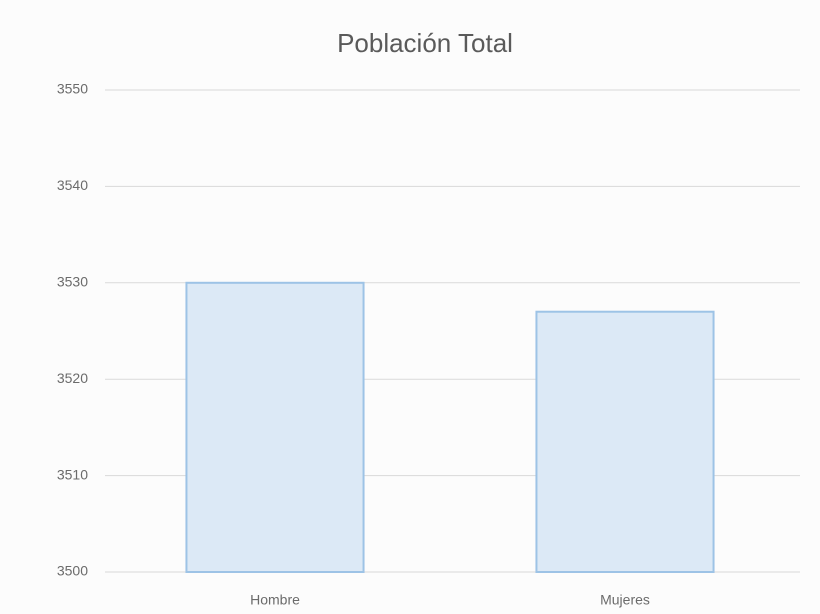 Image resolution: width=820 pixels, height=614 pixels. What do you see at coordinates (72, 282) in the screenshot?
I see `y-tick-label: 3530` at bounding box center [72, 282].